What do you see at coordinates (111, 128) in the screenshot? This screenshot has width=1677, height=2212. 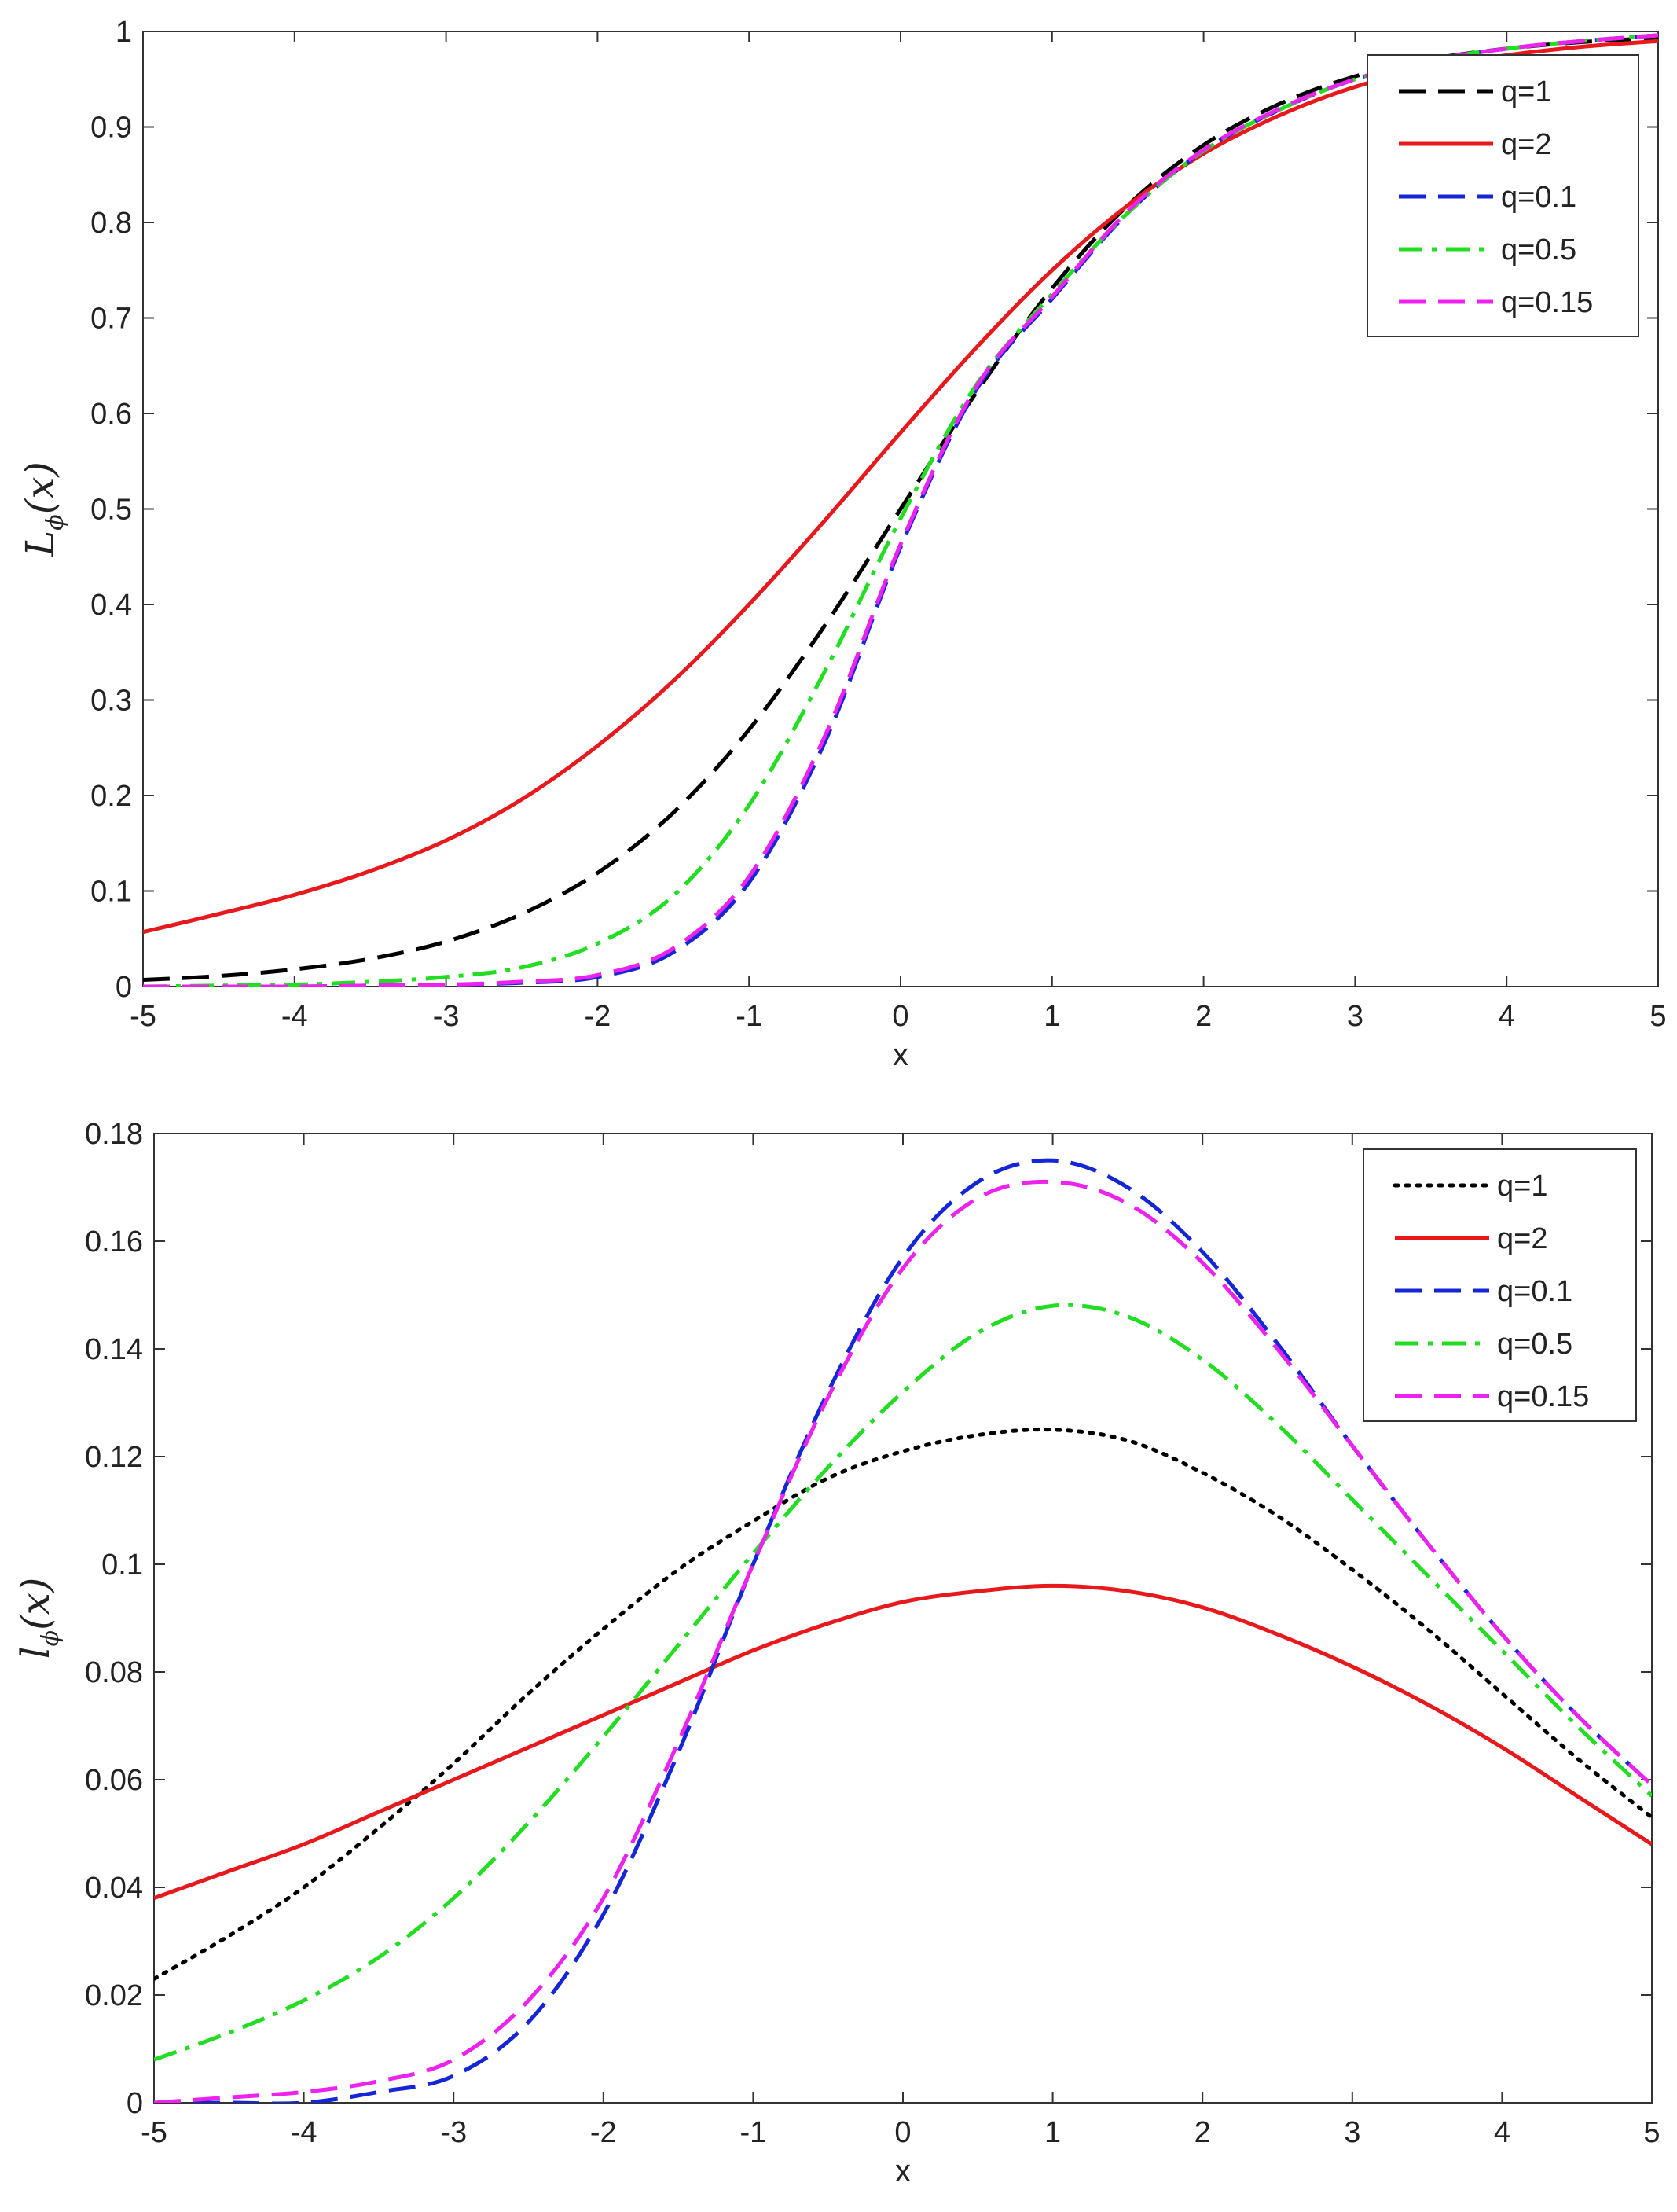 I see `y-tick-label: 0.9` at bounding box center [111, 128].